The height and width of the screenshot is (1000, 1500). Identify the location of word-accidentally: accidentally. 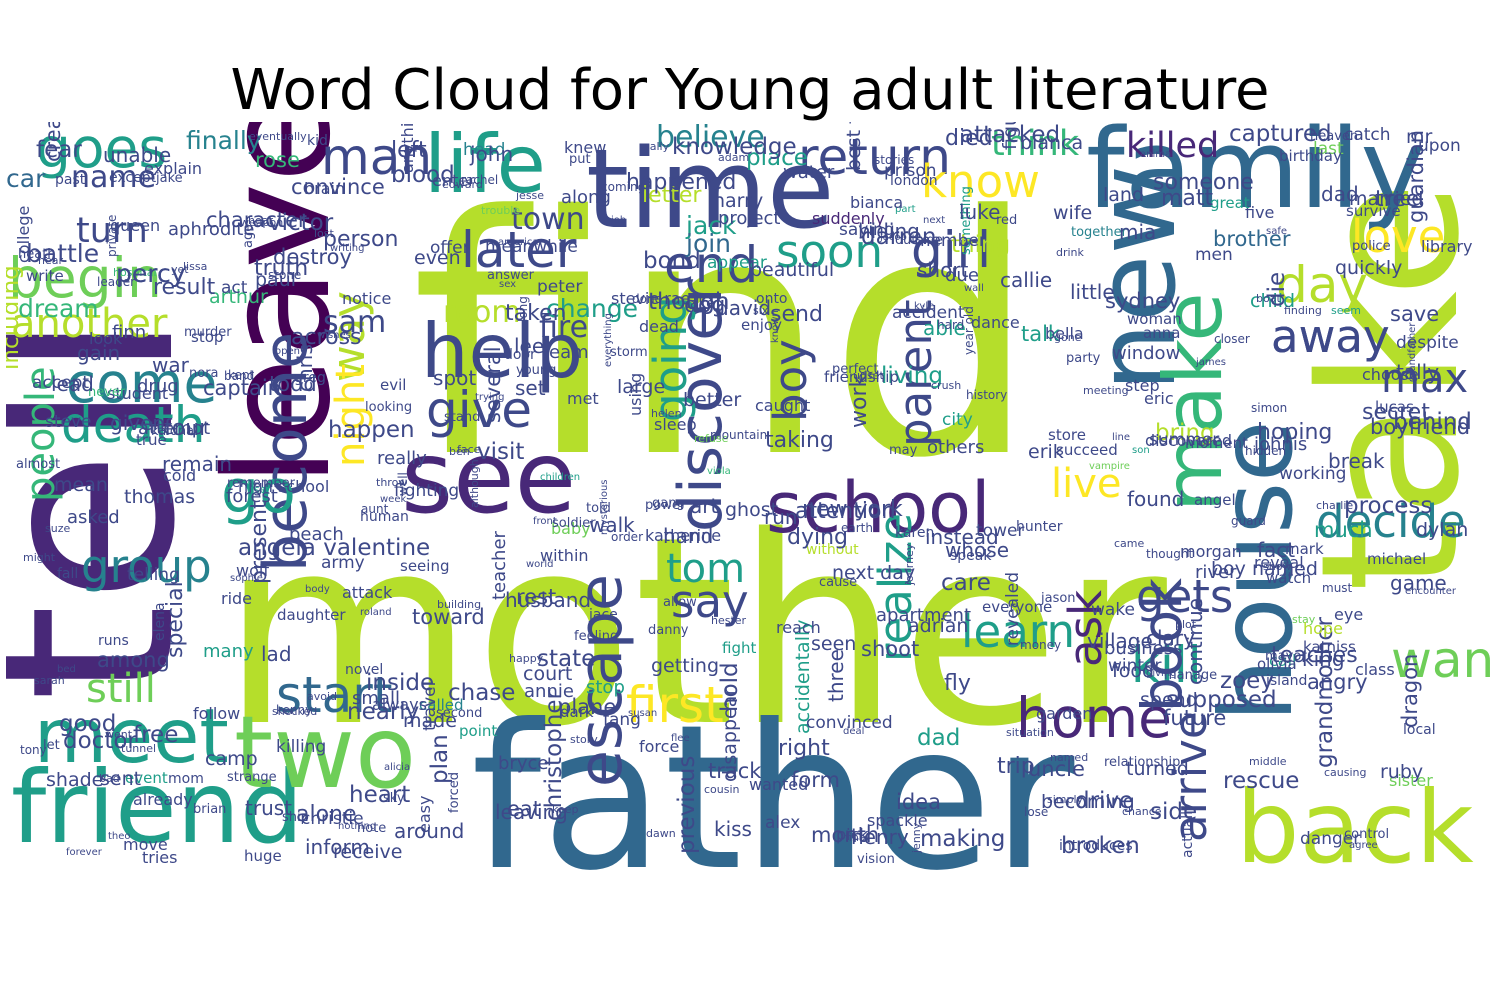
(803, 676).